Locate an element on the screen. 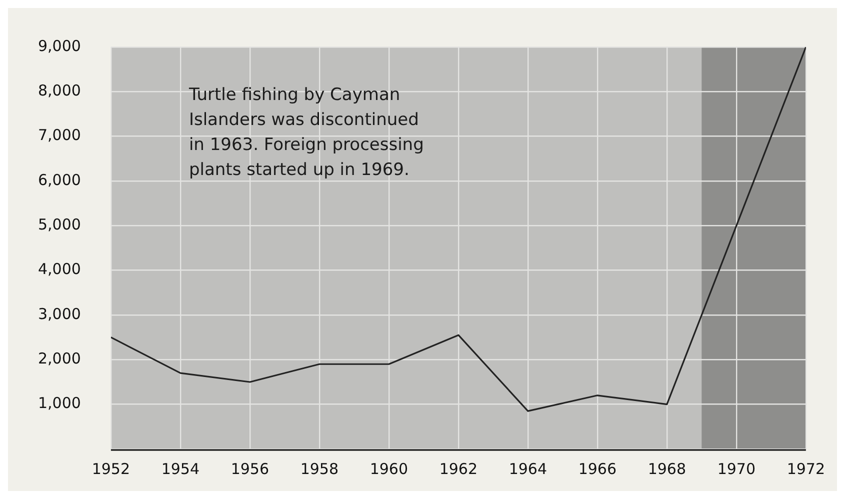 This screenshot has height=499, width=845. y-tick-label: 9,000 is located at coordinates (59, 45).